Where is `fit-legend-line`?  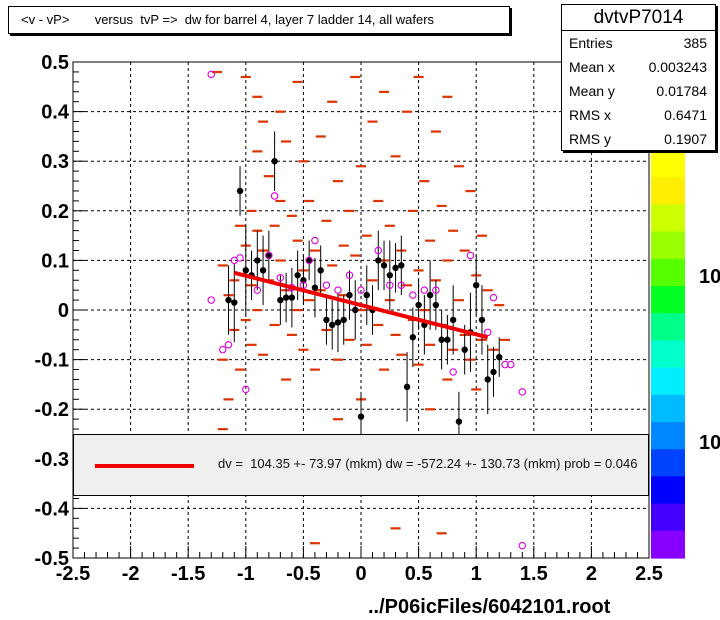
fit-legend-line is located at coordinates (144, 466).